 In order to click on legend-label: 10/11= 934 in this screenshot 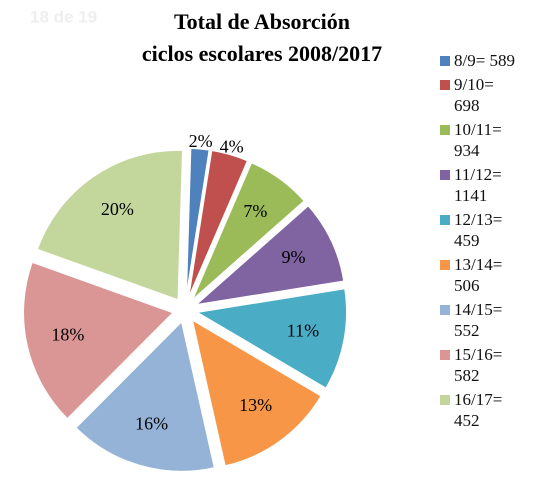, I will do `click(478, 140)`.